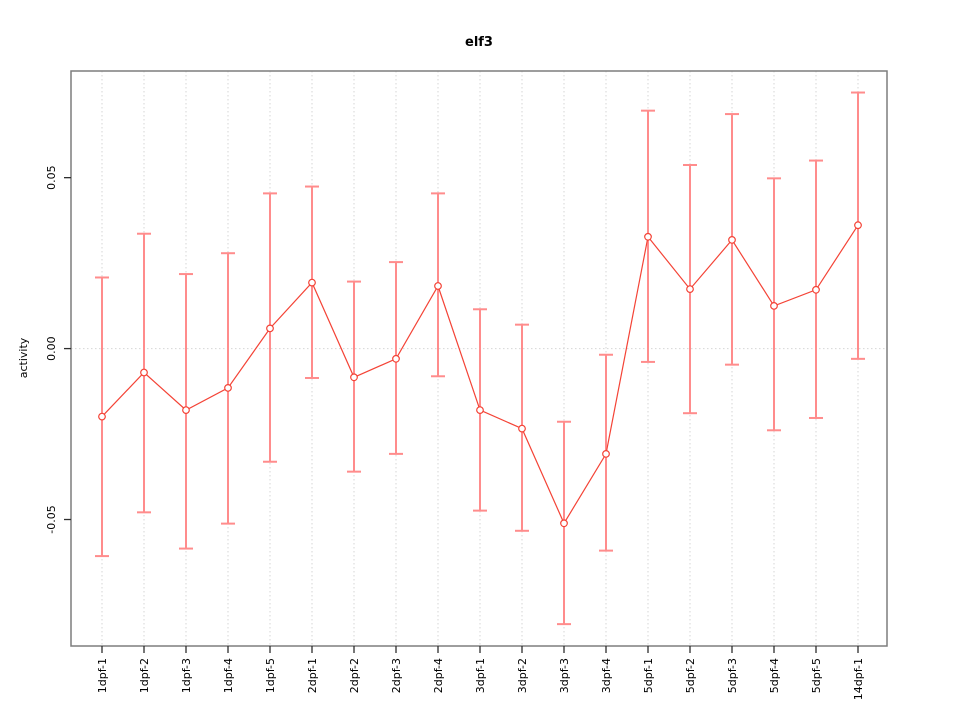  Describe the element at coordinates (51, 177) in the screenshot. I see `y-tick-label: 0.05` at that location.